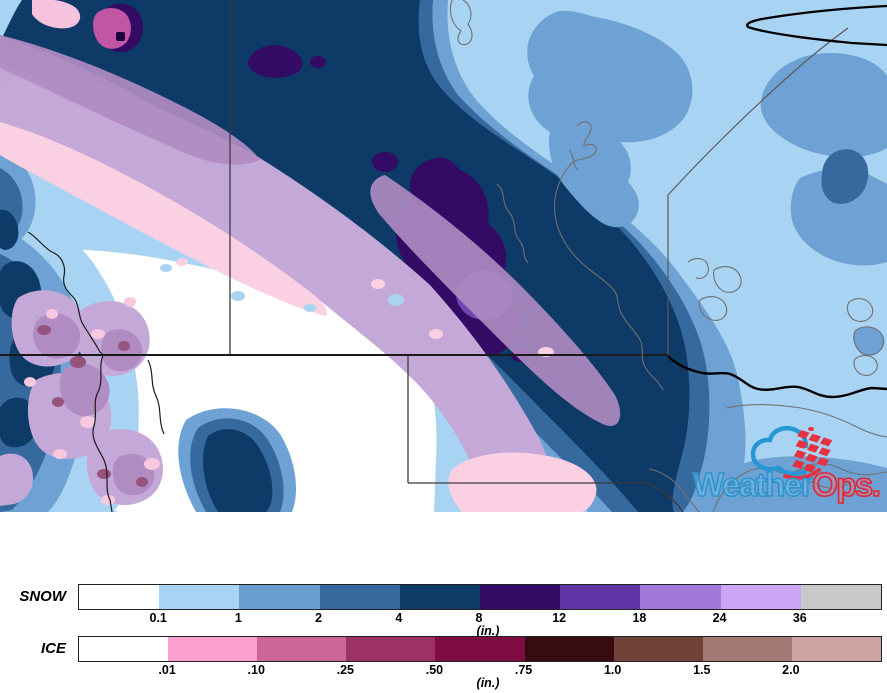  What do you see at coordinates (434, 670) in the screenshot?
I see `legend-tick-label: .50` at bounding box center [434, 670].